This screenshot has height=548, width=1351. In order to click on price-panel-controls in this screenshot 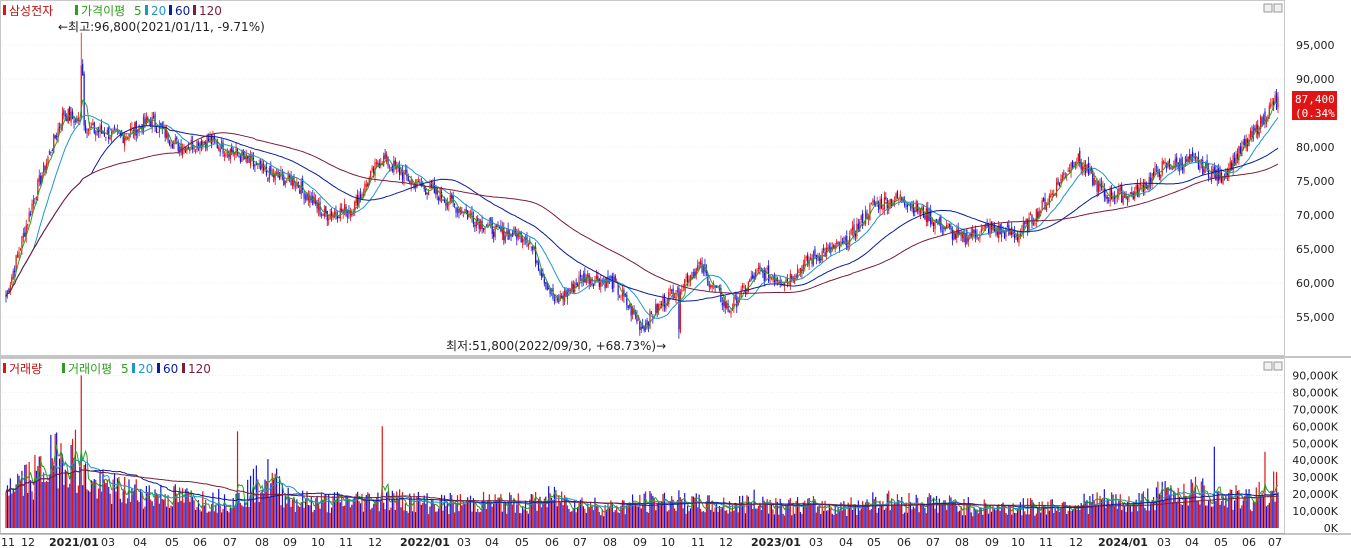, I will do `click(1273, 8)`.